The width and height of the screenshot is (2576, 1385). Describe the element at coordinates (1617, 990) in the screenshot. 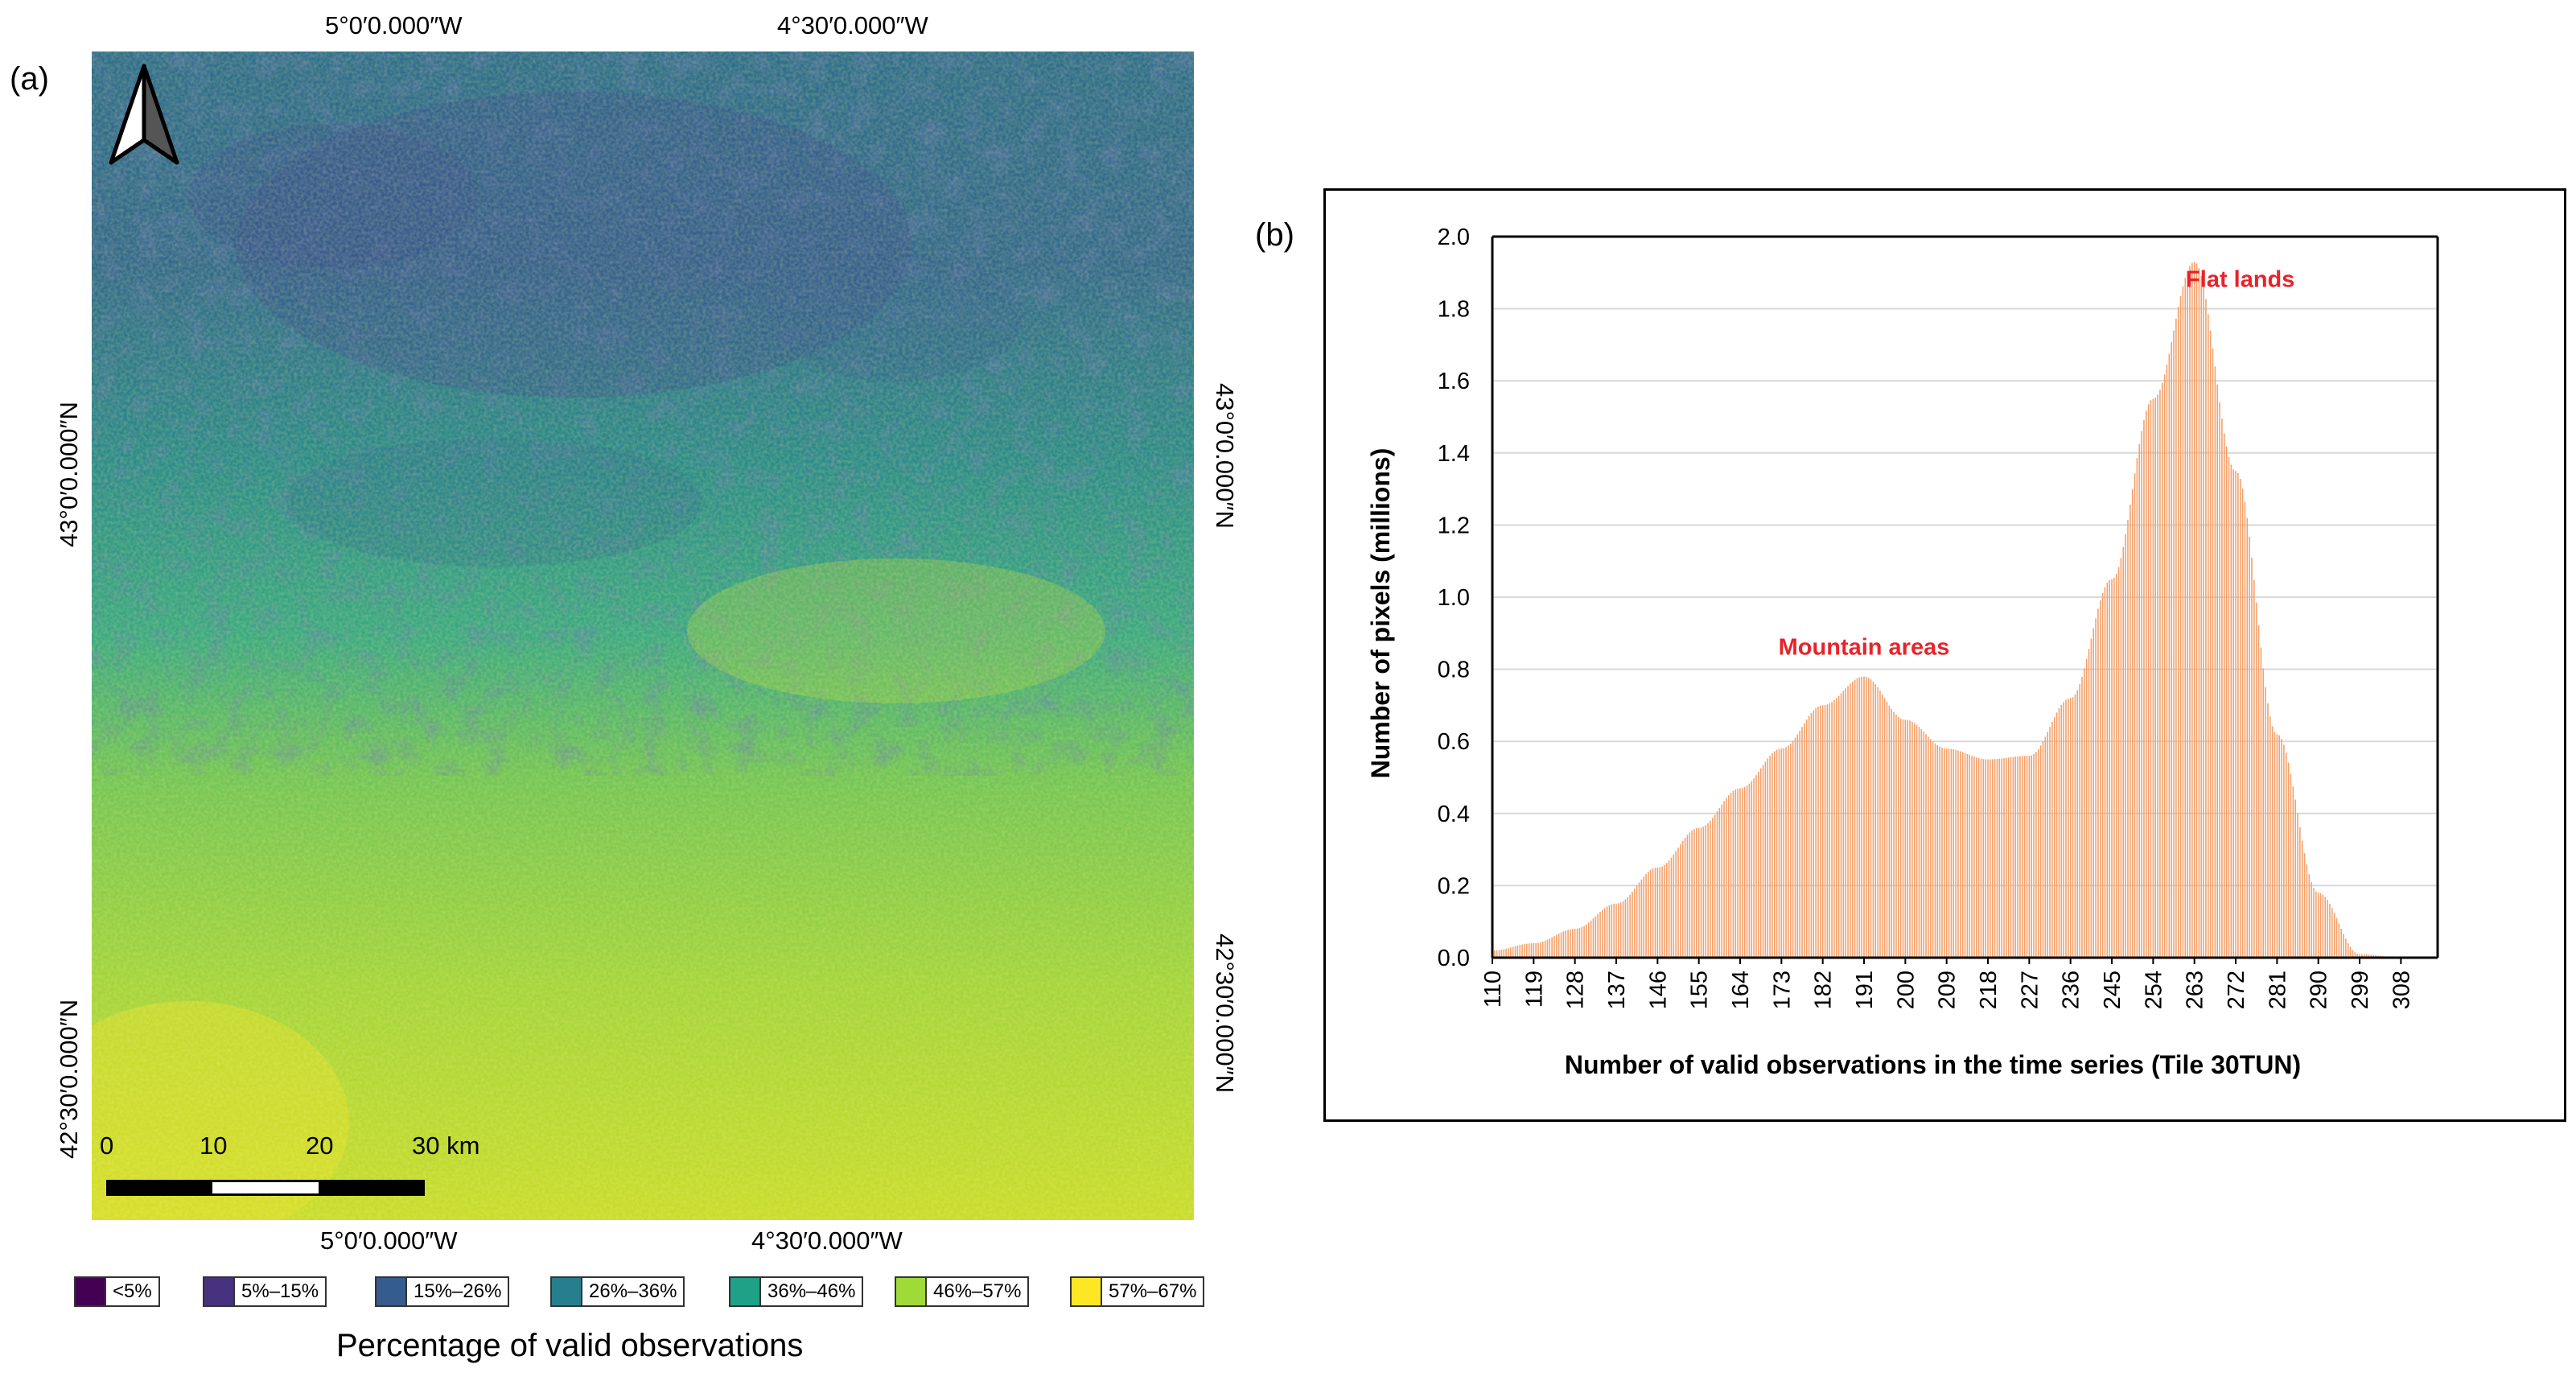

I see `x-tick-label: 137` at that location.